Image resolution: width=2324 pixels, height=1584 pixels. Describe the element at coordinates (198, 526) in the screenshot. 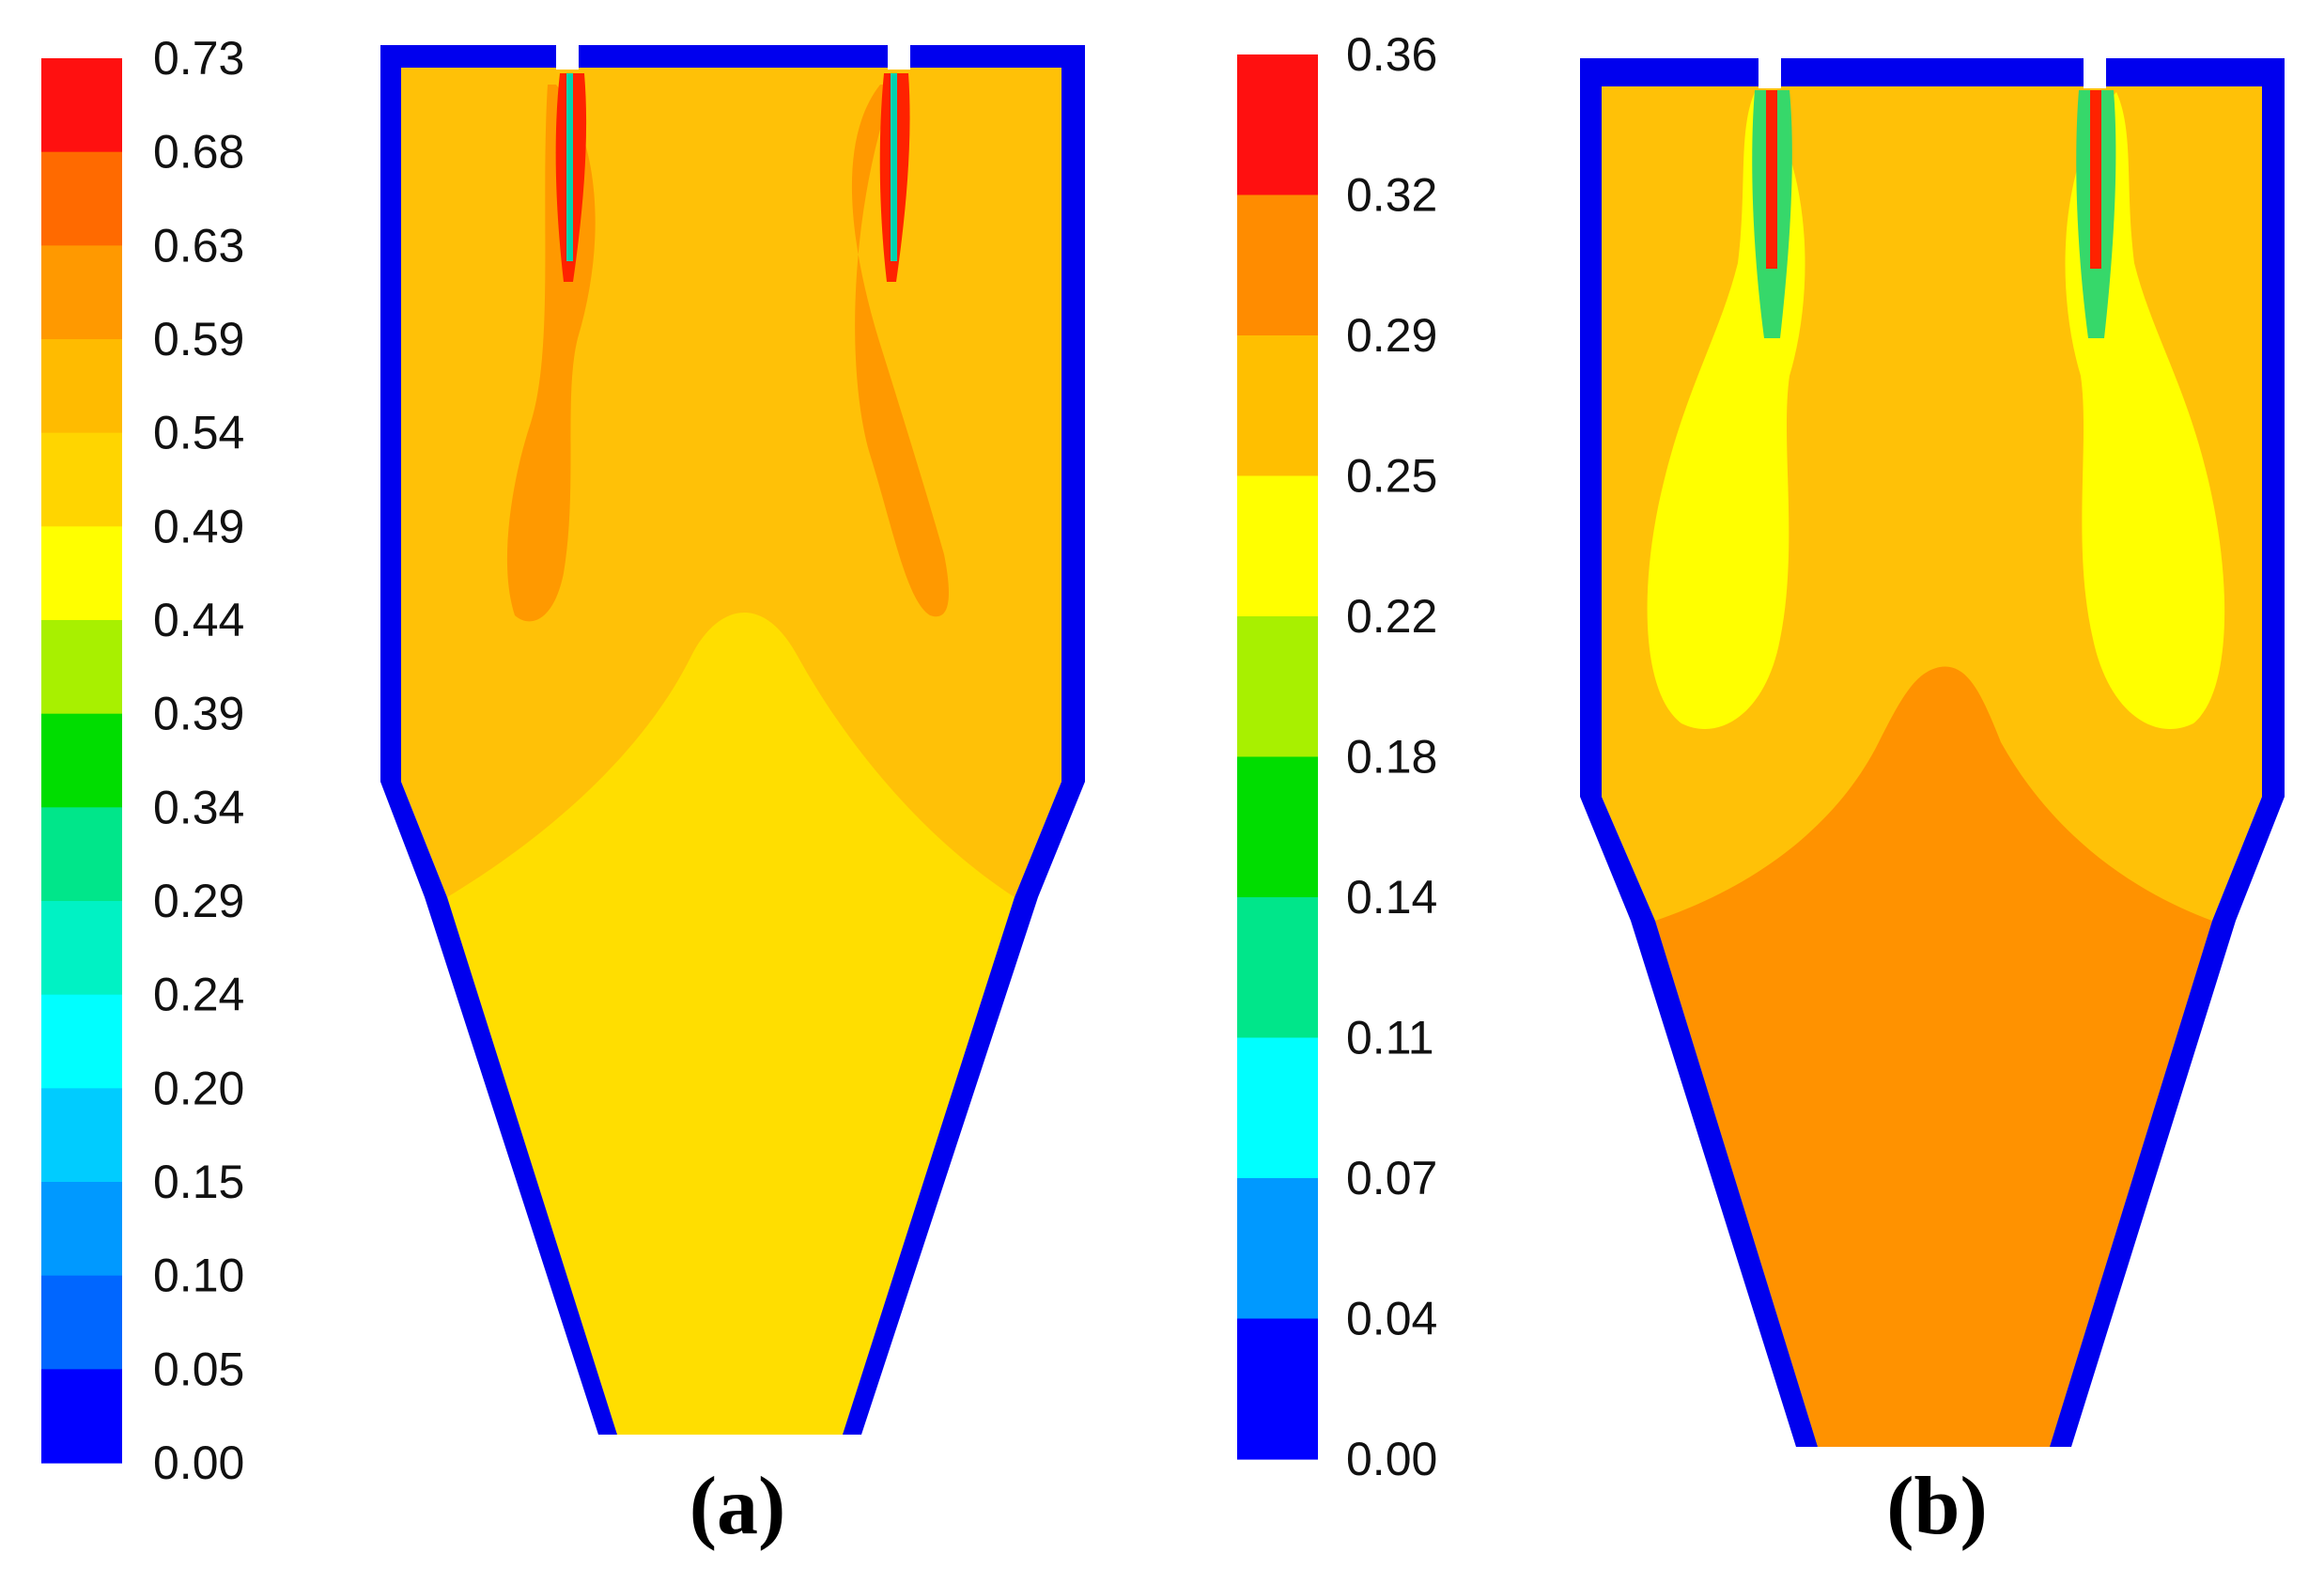

I see `colorbar-tick-label: 0.49` at that location.